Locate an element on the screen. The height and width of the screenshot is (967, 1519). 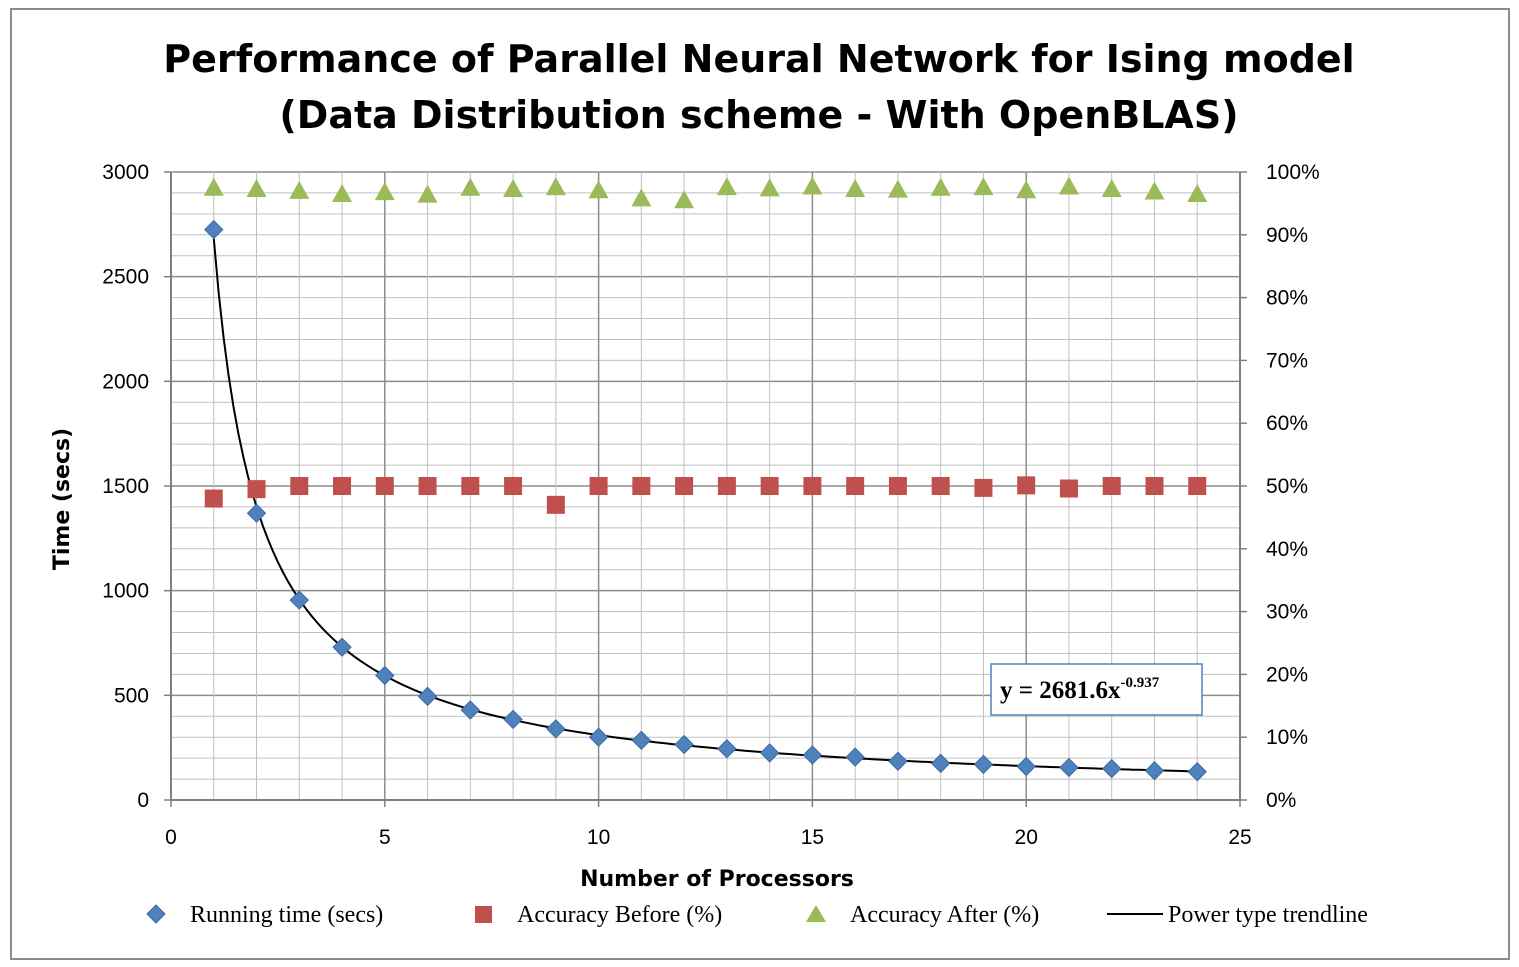
x-tick-label: 0 is located at coordinates (171, 837).